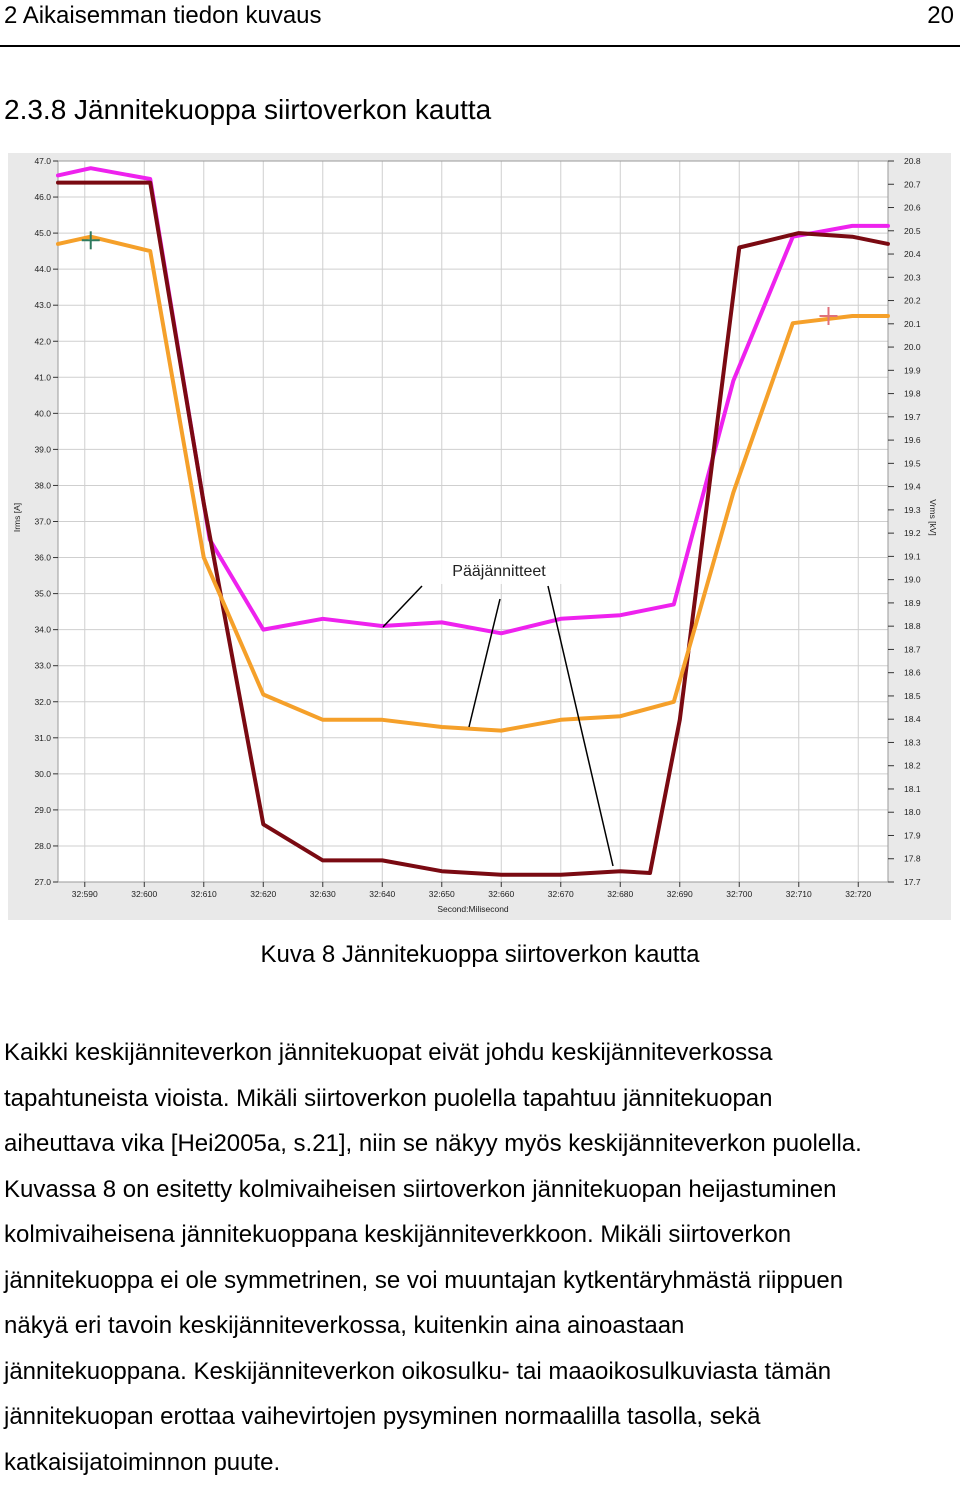  Describe the element at coordinates (912, 766) in the screenshot. I see `y-right-tick-label: 18.2` at that location.